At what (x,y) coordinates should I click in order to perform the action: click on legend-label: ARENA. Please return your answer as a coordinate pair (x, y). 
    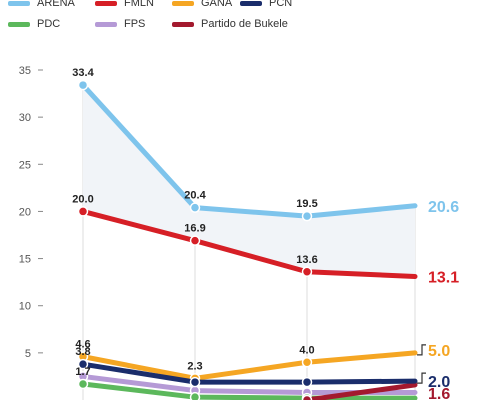
    Looking at the image, I should click on (56, 4).